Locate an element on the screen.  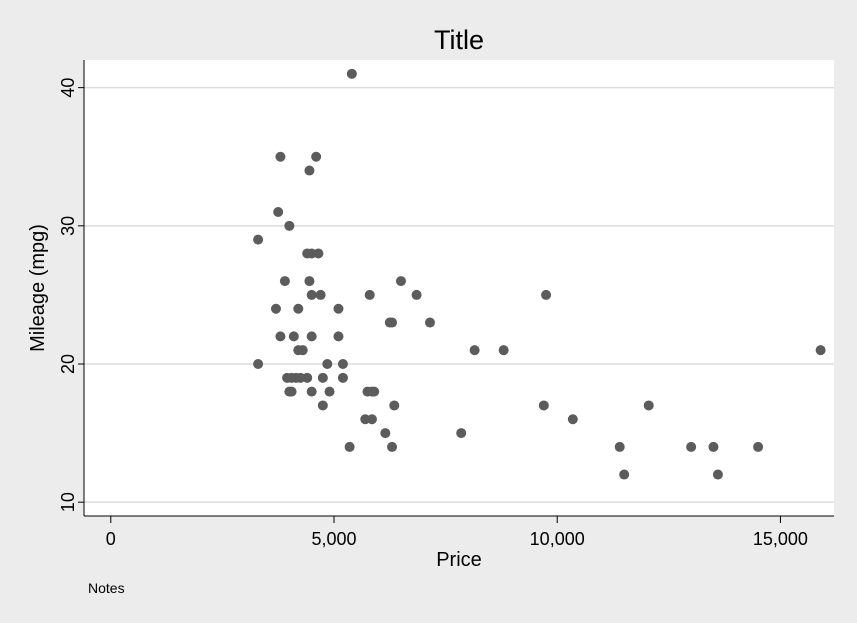
y-tick-label: 30 is located at coordinates (68, 226).